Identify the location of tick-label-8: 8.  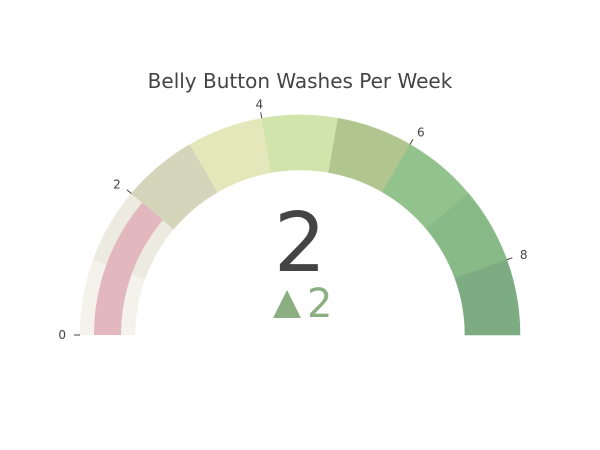
(524, 255).